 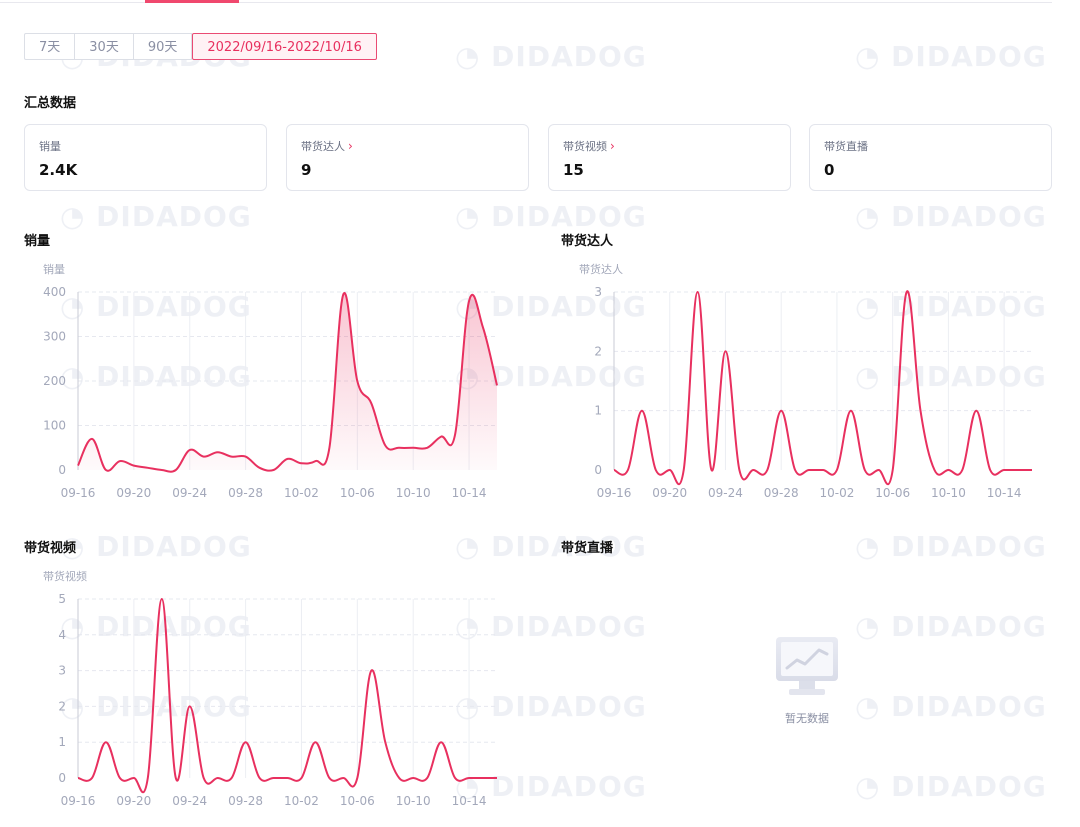 What do you see at coordinates (587, 241) in the screenshot?
I see `chart-title-influencers: 带货达人` at bounding box center [587, 241].